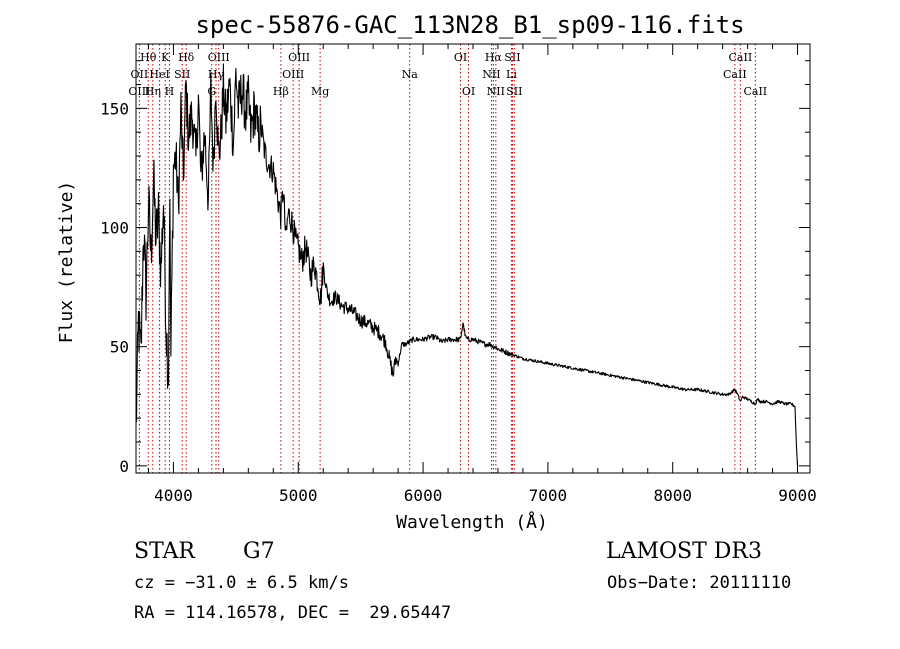  Describe the element at coordinates (216, 74) in the screenshot. I see `line-marker-label: Hγ` at that location.